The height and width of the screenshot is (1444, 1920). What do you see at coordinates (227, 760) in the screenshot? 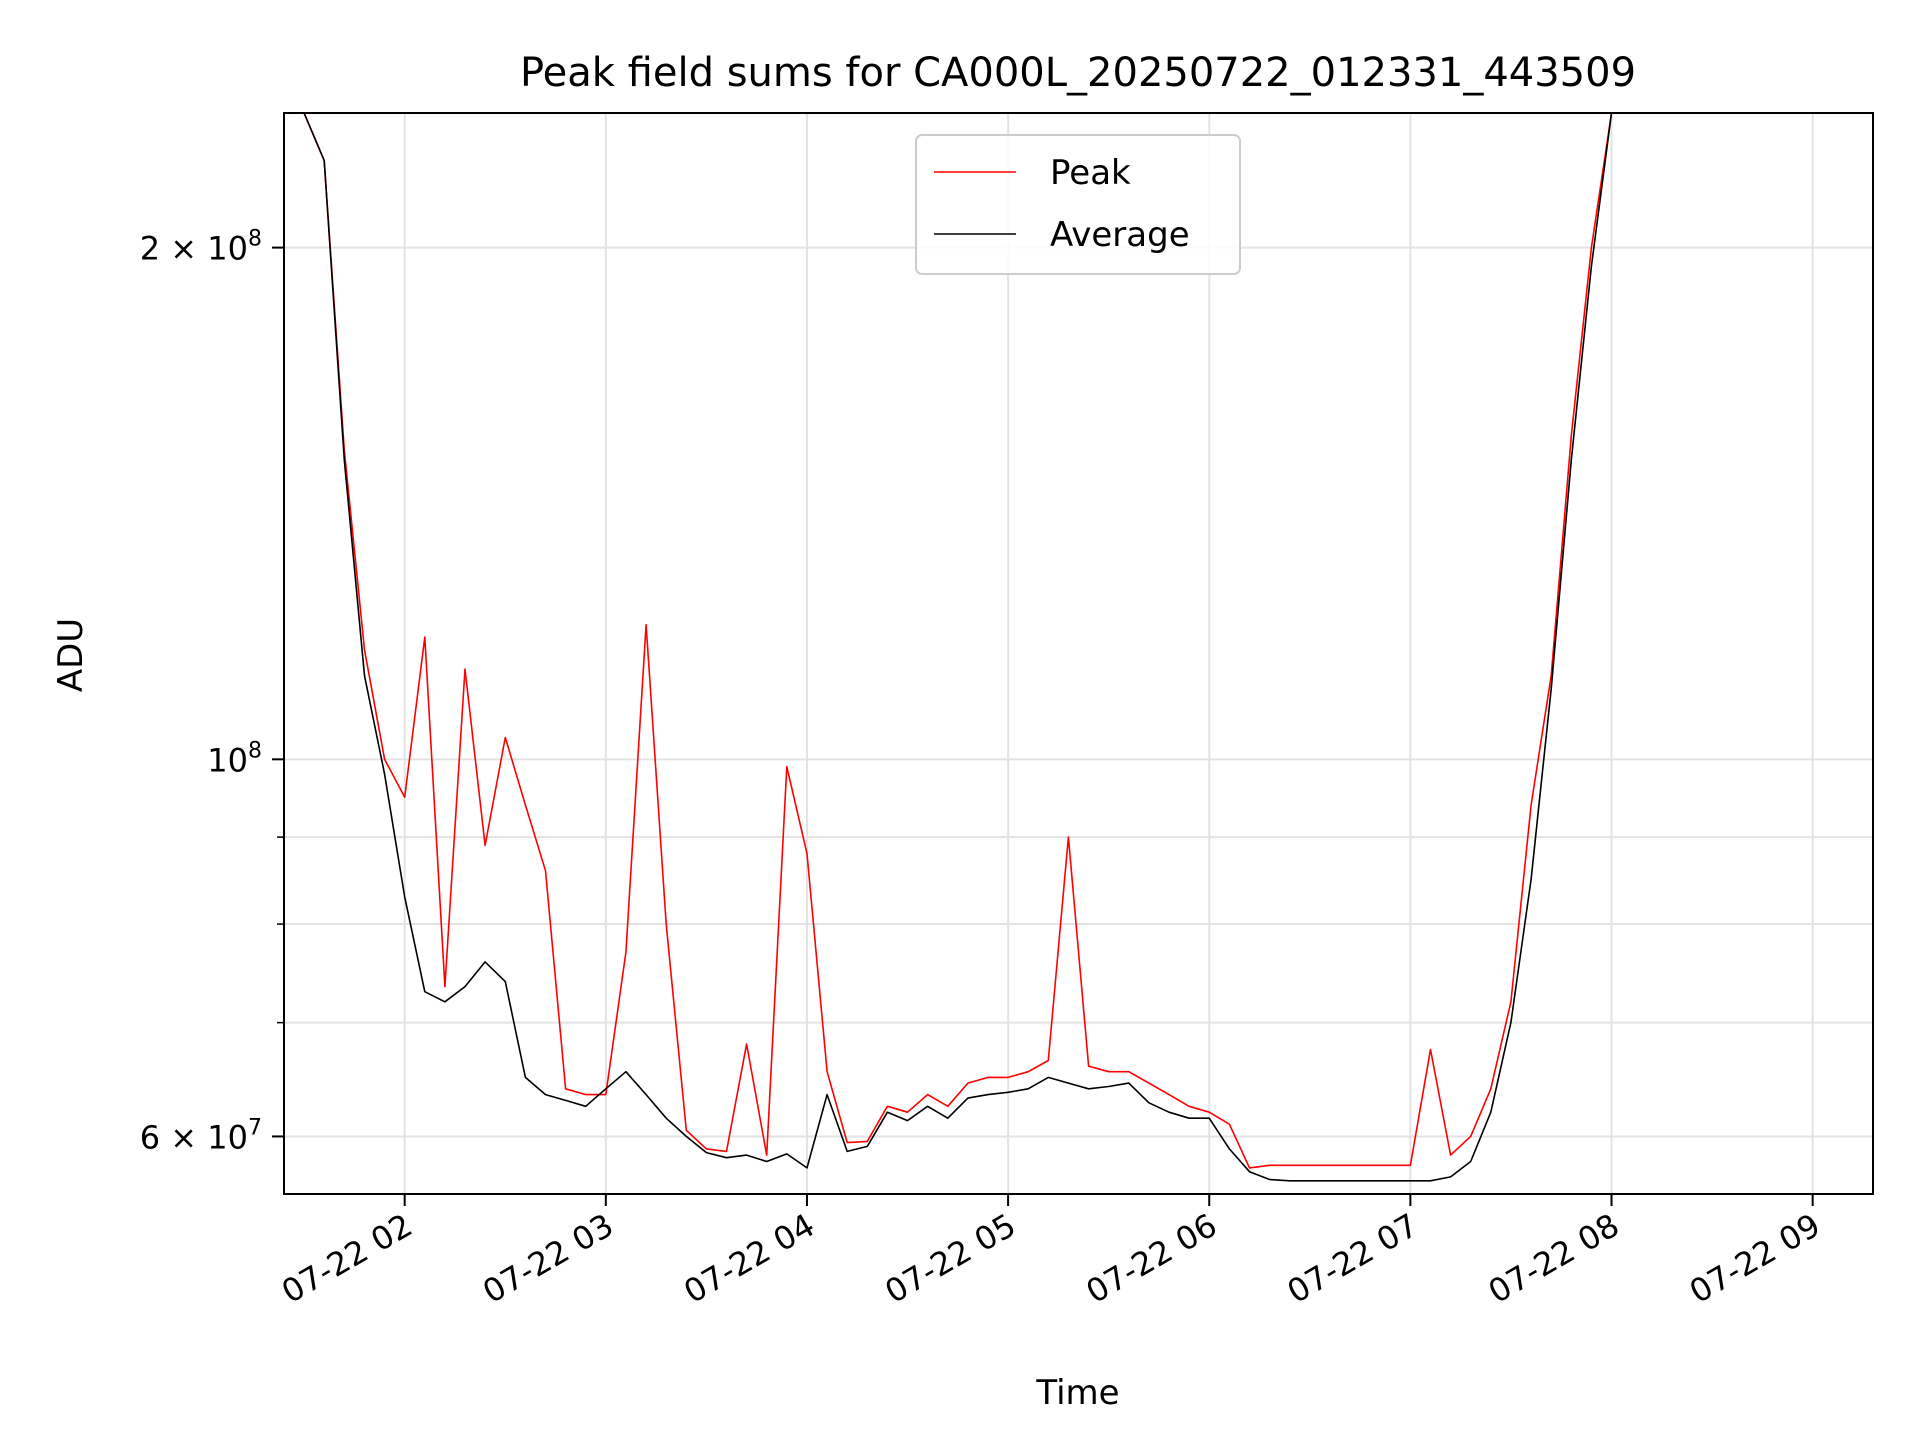
I see `y-tick-label-base: 10` at bounding box center [227, 760].